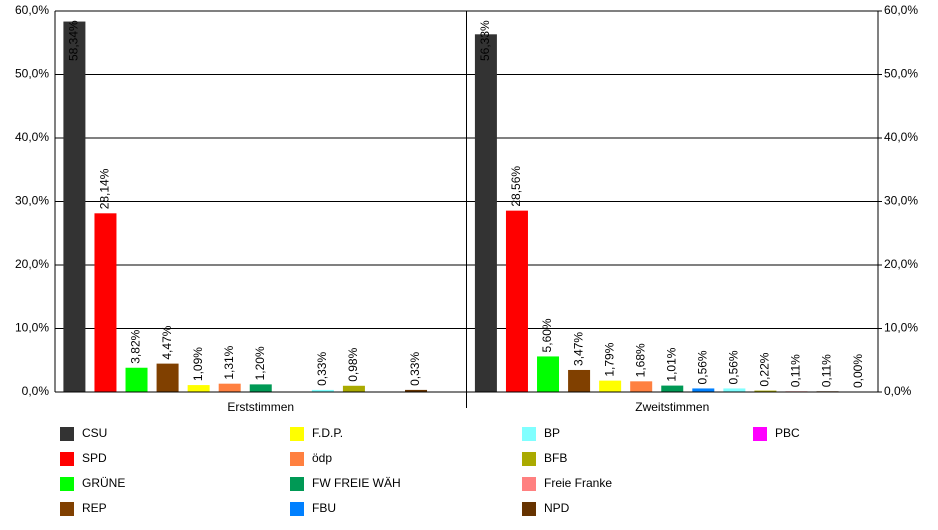 This screenshot has width=938, height=530. What do you see at coordinates (136, 346) in the screenshot?
I see `value-label: 3,82%` at bounding box center [136, 346].